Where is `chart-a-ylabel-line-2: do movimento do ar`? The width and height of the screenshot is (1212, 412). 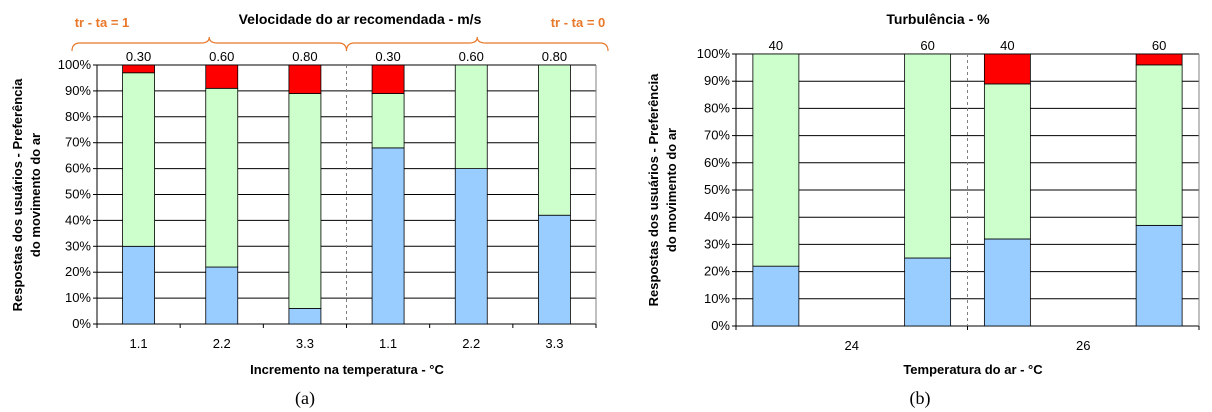 chart-a-ylabel-line-2: do movimento do ar is located at coordinates (35, 195).